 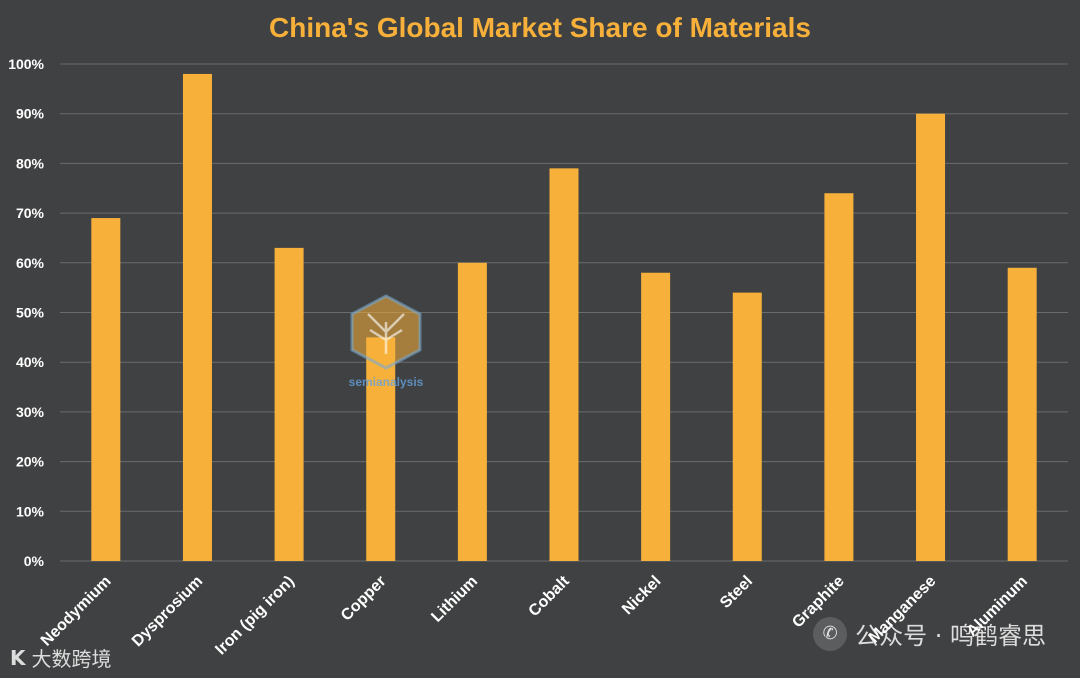 I want to click on x-tick-label: Copper, so click(x=364, y=599).